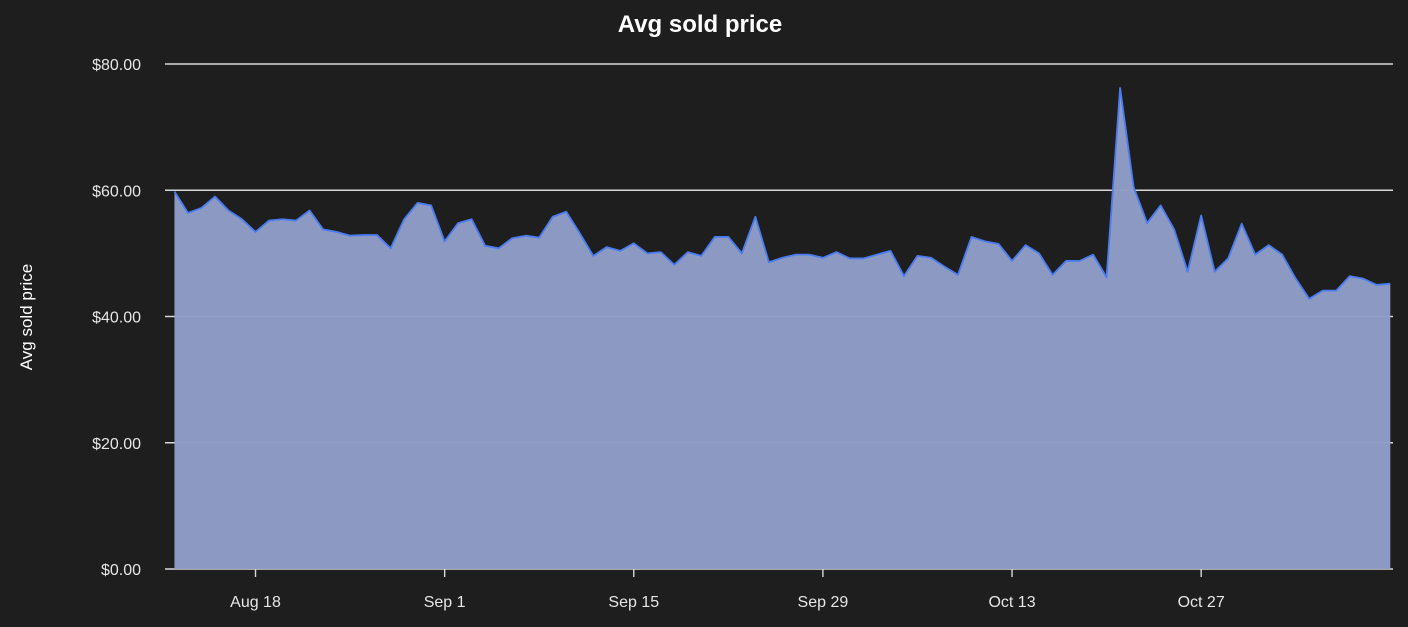 The image size is (1408, 627). Describe the element at coordinates (116, 65) in the screenshot. I see `y-tick-label: $80.00` at that location.